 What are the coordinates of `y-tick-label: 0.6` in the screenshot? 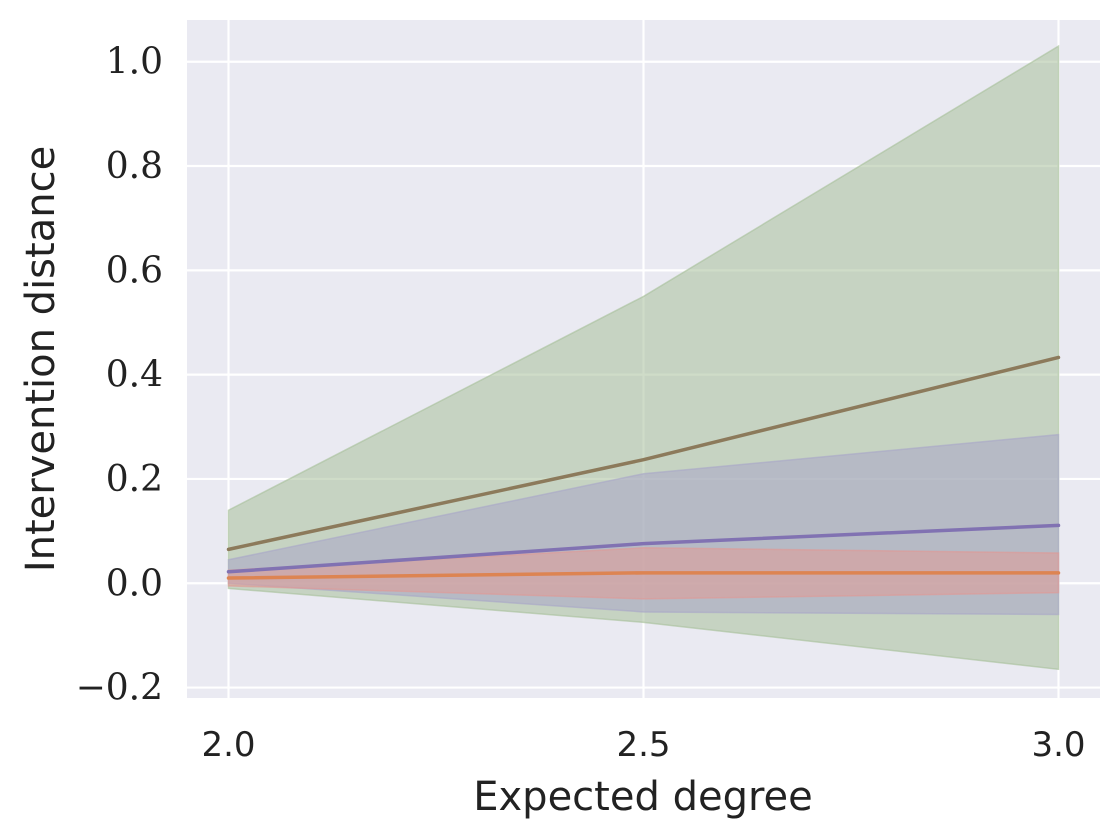 It's located at (134, 270).